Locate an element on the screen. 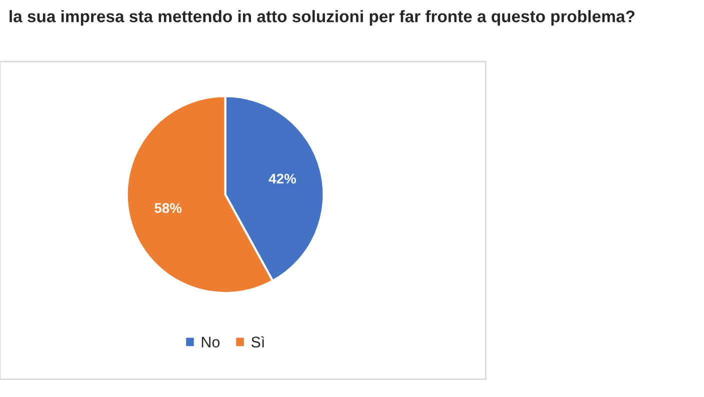  data-label: 58% is located at coordinates (168, 208).